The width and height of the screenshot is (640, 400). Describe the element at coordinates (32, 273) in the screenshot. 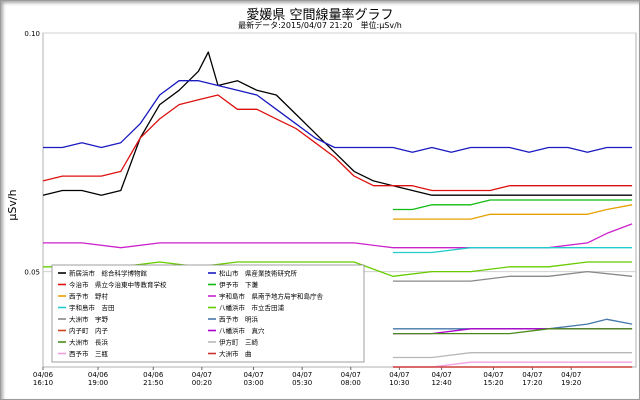

I see `y-tick-label: 0.05` at that location.